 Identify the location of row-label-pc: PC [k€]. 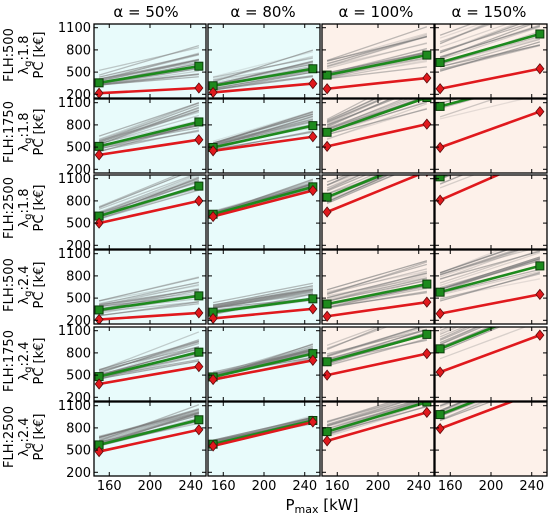
(39, 361).